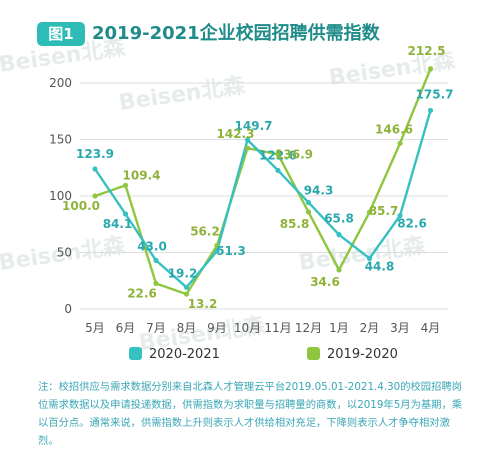 The image size is (500, 457). I want to click on y-tick-label: 150, so click(60, 140).